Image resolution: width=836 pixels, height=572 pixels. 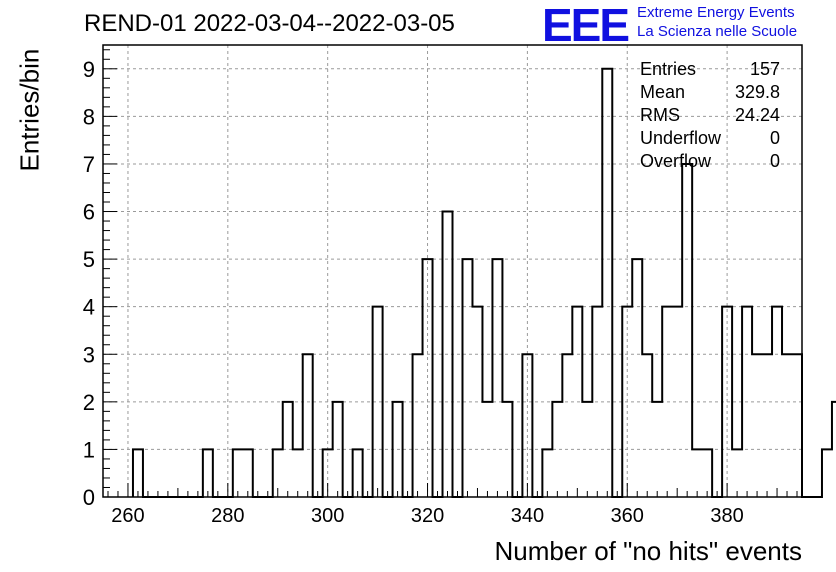 I want to click on stats-row-underflow: Underflow 0, so click(x=710, y=138).